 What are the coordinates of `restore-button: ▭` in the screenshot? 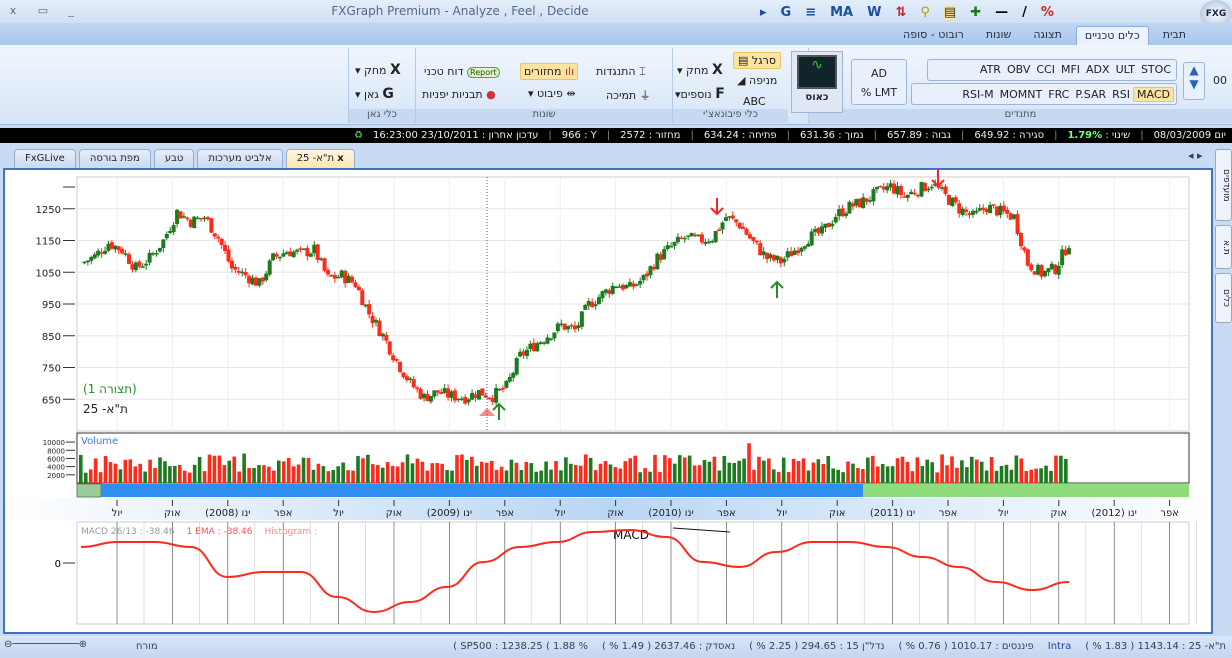 It's located at (43, 10).